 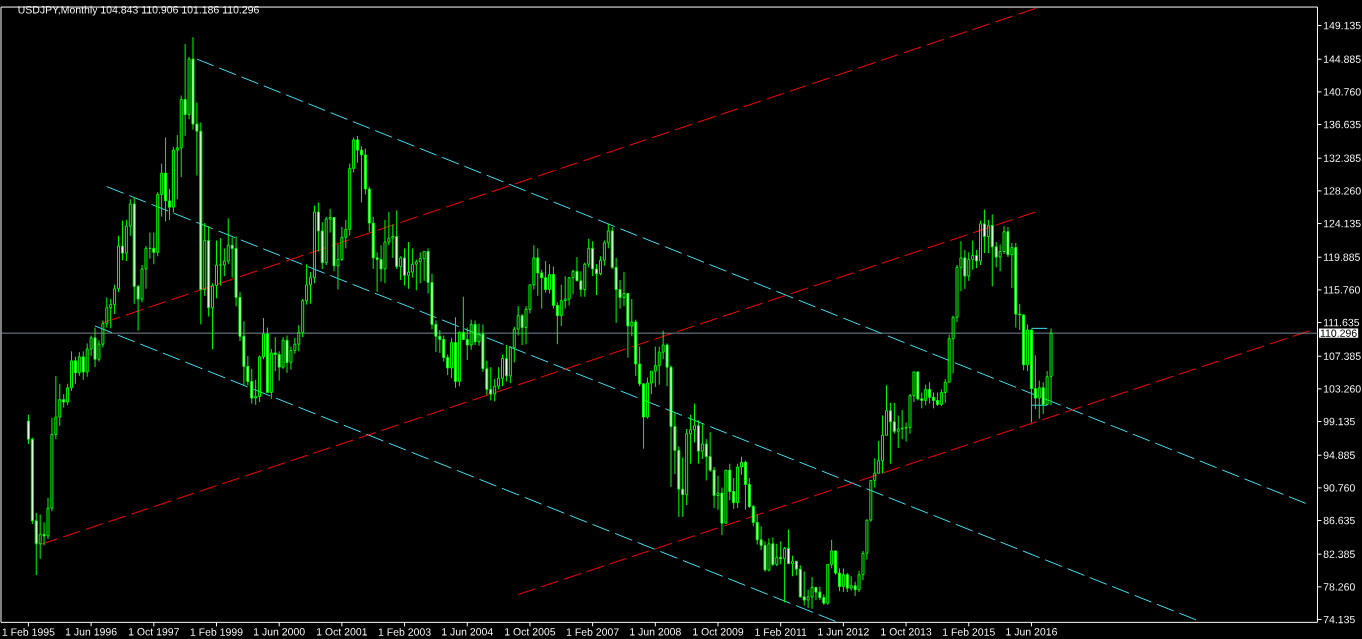 I want to click on y-tick-label: 94.885, so click(x=1339, y=455).